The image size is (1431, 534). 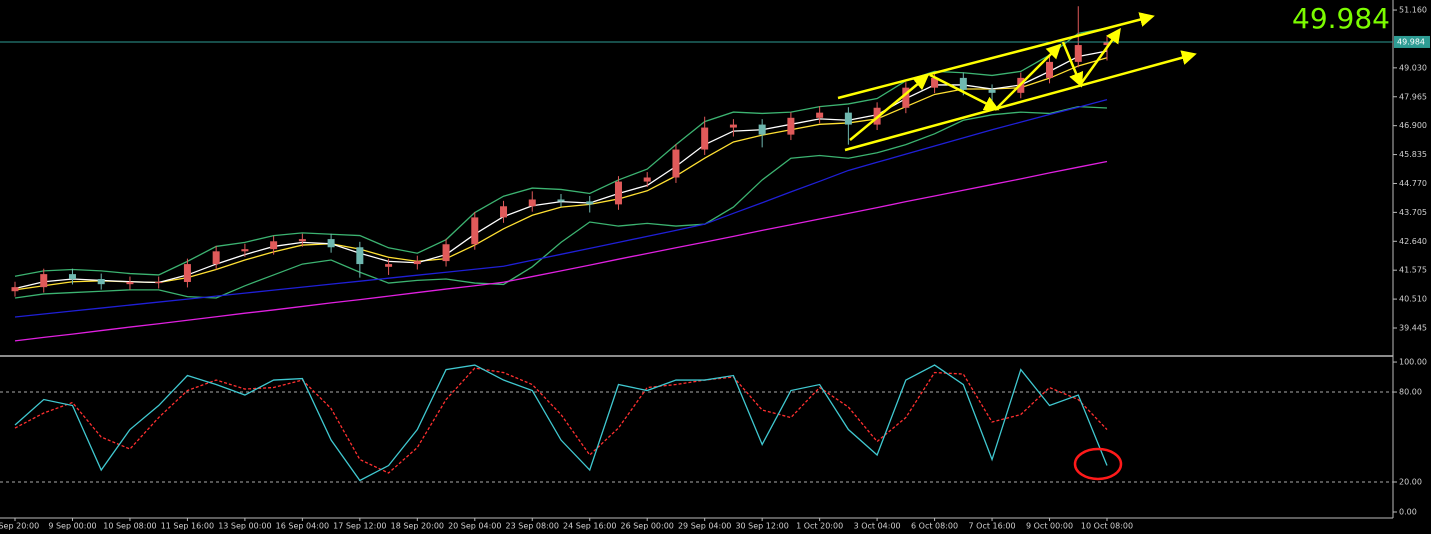 What do you see at coordinates (1413, 96) in the screenshot?
I see `y-tick-label: 47.965` at bounding box center [1413, 96].